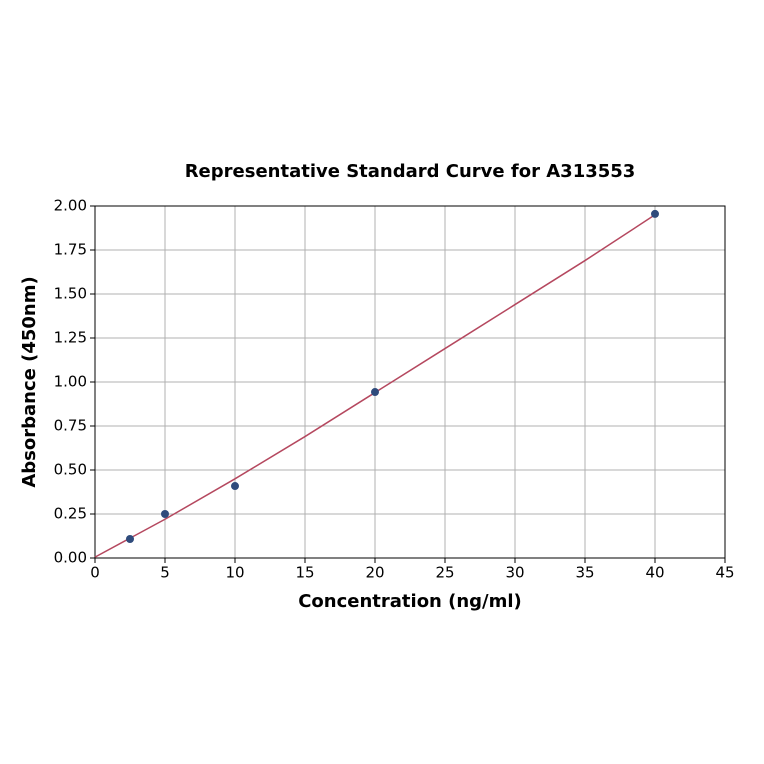  I want to click on x-tick-label: 25, so click(444, 573).